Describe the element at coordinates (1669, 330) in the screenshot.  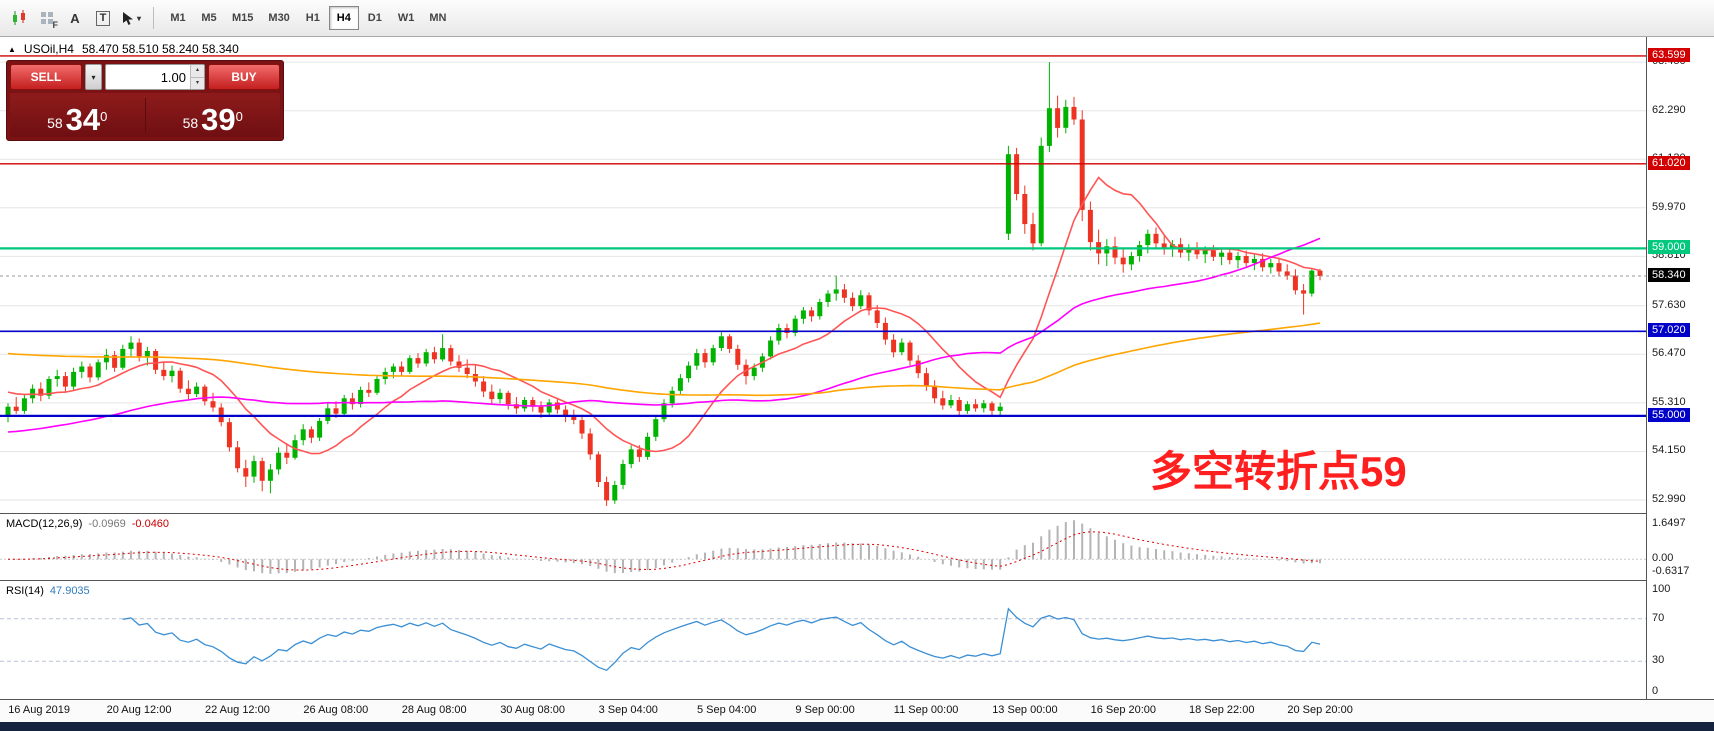
I see `price-level-badge: 57.020` at that location.